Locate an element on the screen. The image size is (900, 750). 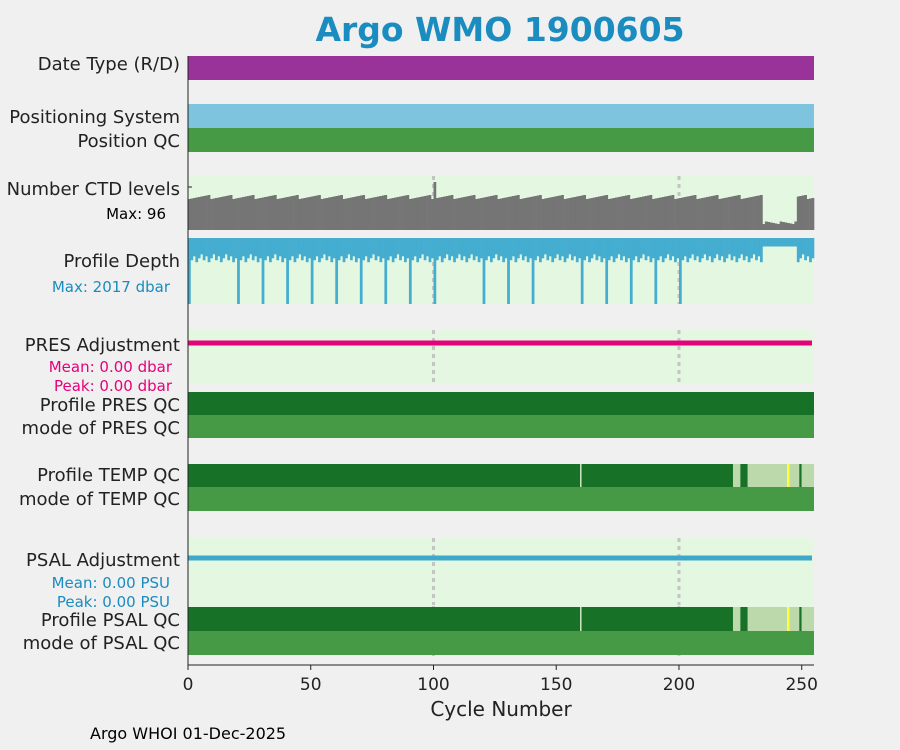
label-profile-depth: Profile Depth is located at coordinates (121, 261).